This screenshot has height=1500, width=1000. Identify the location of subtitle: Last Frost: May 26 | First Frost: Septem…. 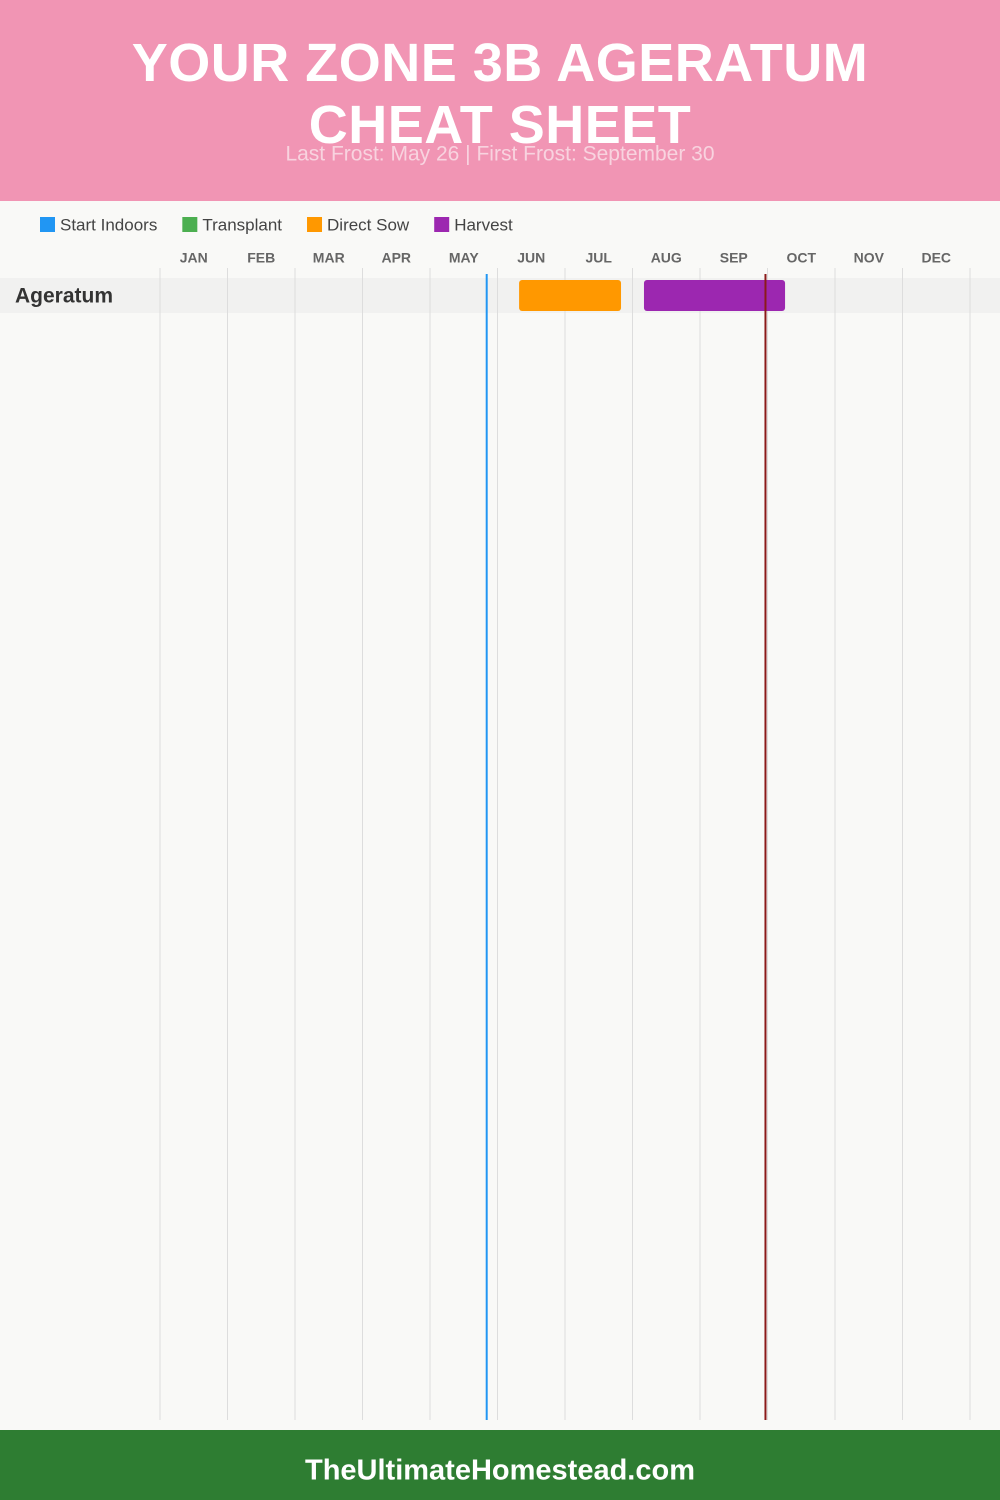
(499, 154).